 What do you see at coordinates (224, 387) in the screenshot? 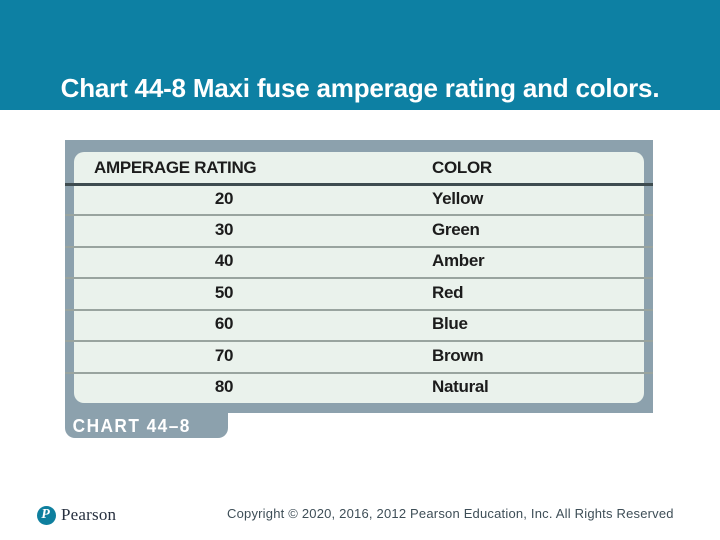
I see `amperage-cell: 80` at bounding box center [224, 387].